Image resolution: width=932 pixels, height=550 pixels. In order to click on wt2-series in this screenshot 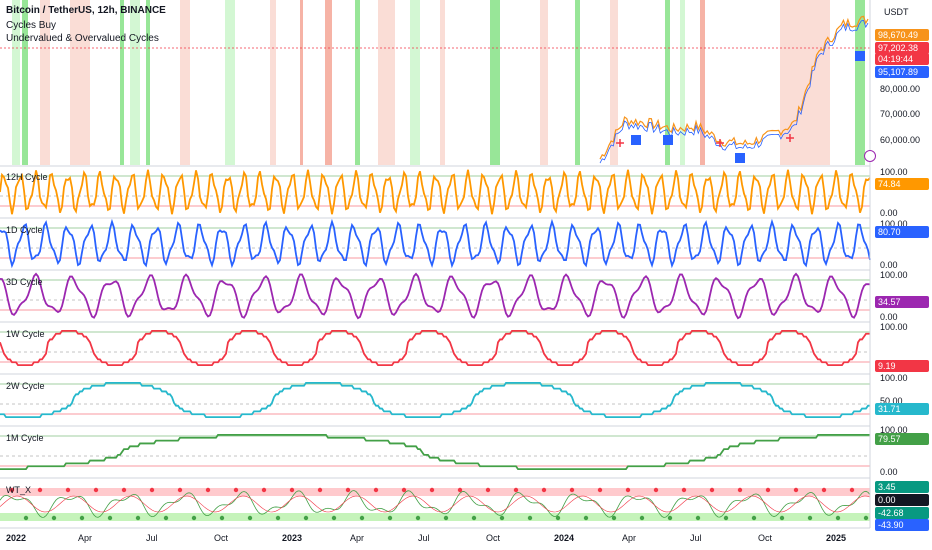, I will do `click(435, 504)`.